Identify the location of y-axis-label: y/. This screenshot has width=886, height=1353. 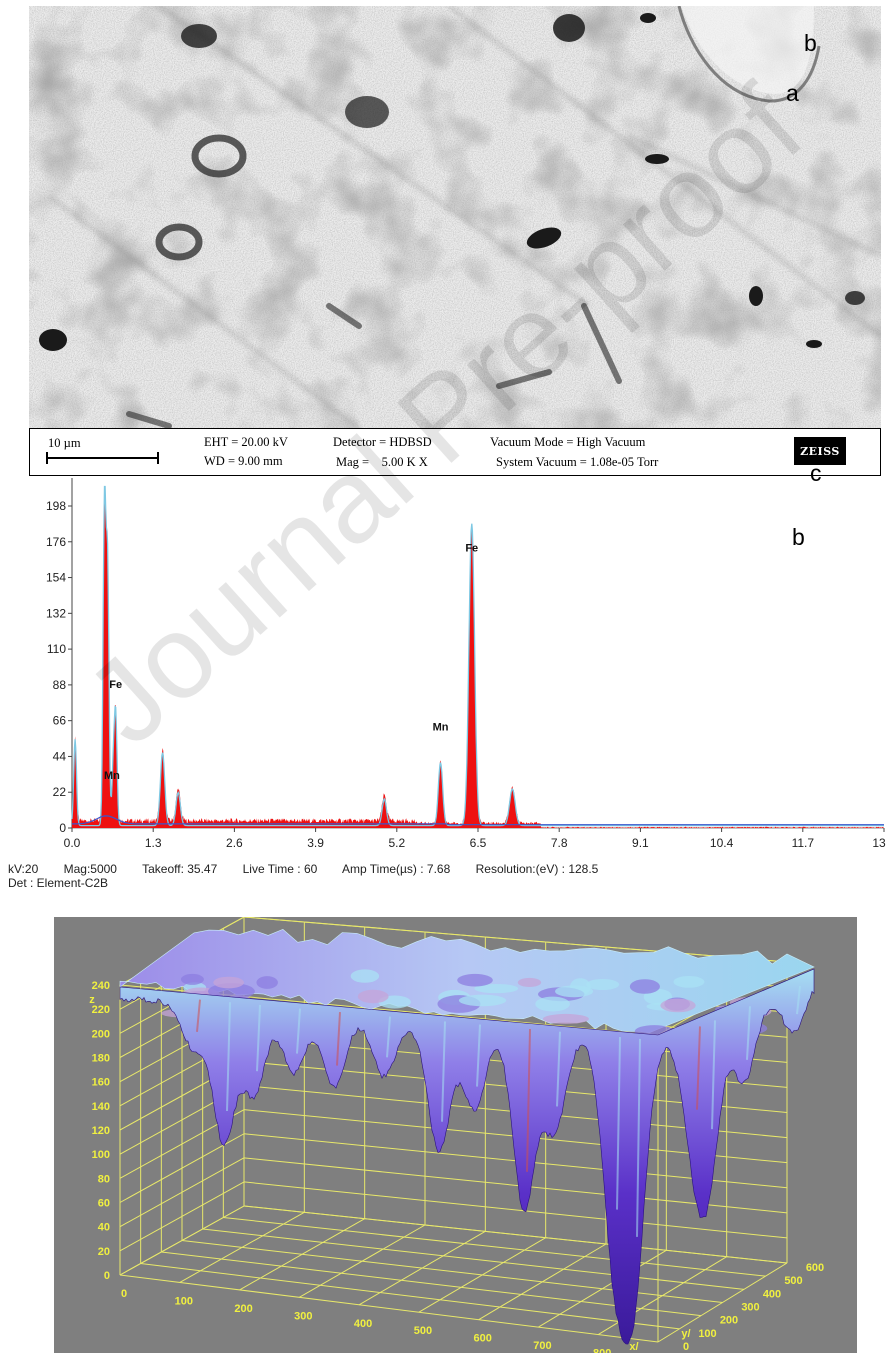
(685, 1334).